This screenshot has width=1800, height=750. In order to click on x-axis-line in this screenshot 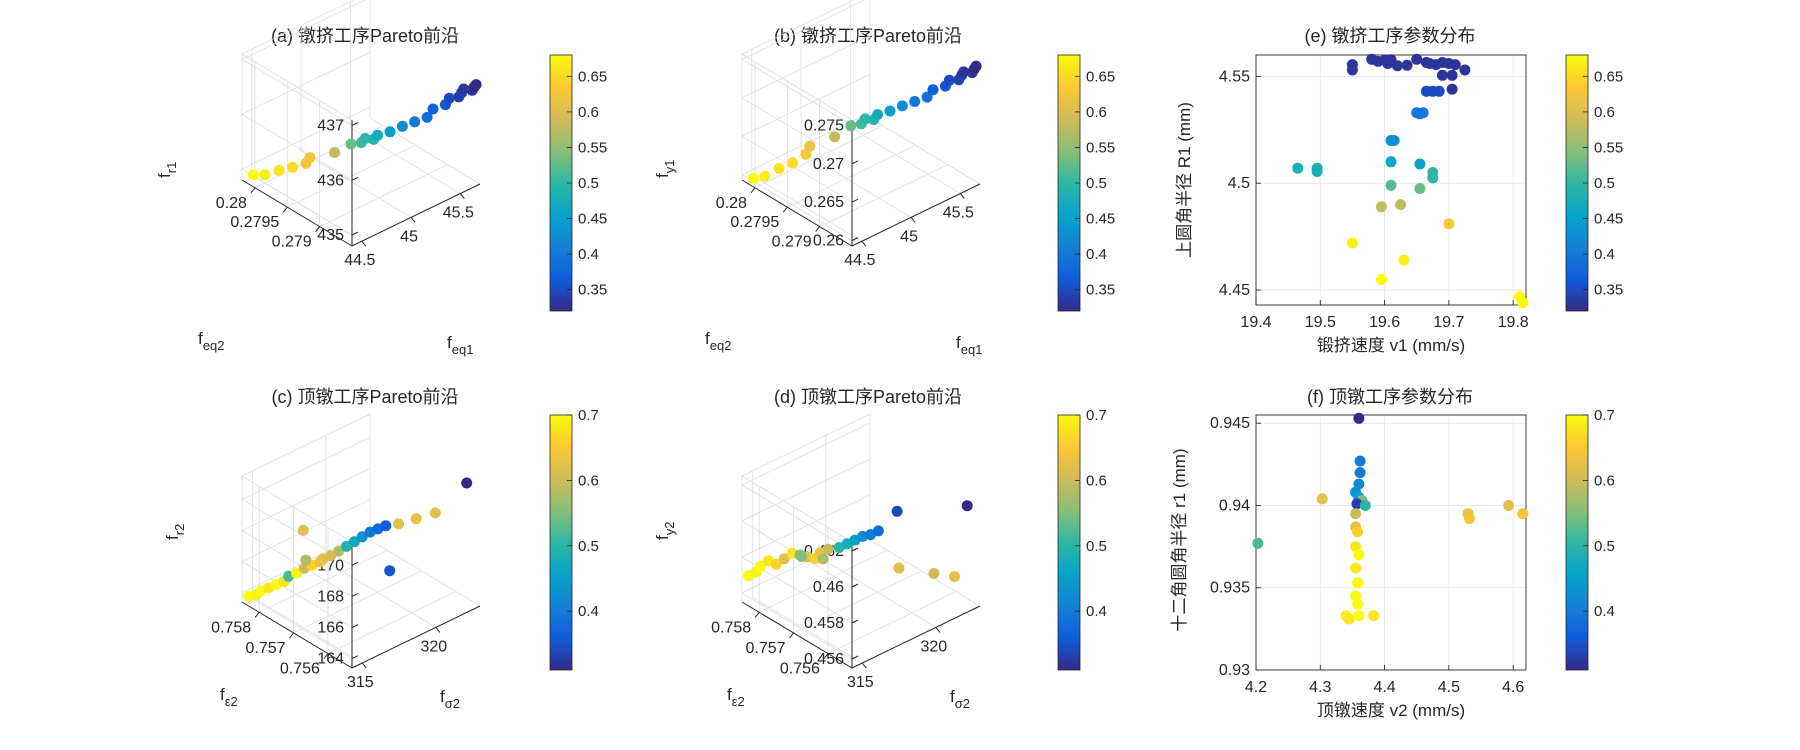, I will do `click(416, 637)`.